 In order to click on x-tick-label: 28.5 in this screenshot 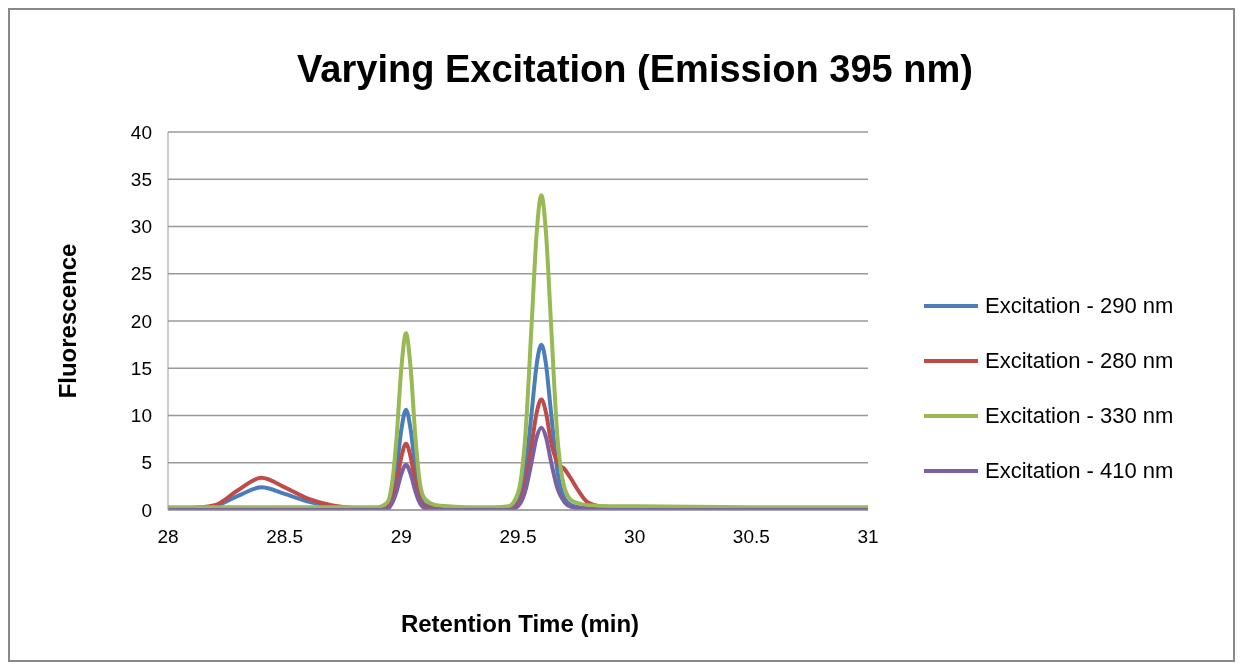, I will do `click(285, 537)`.